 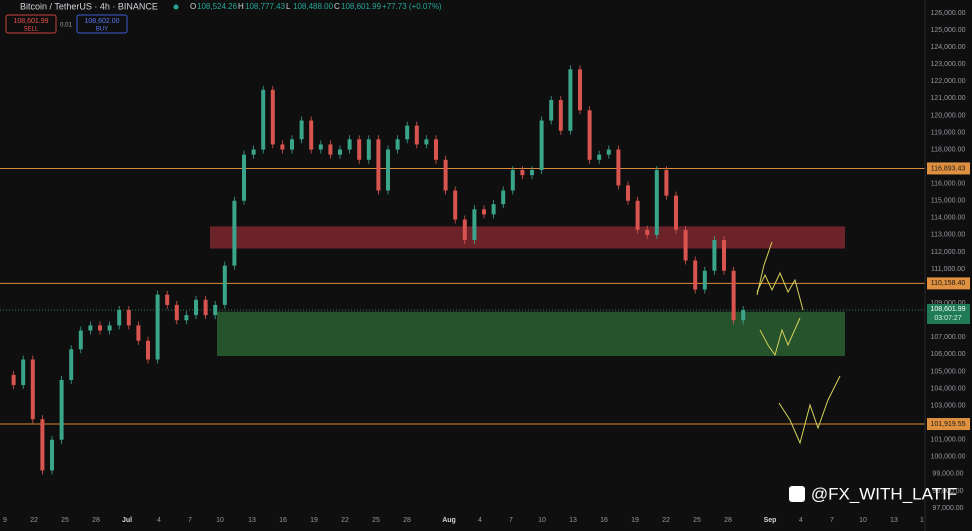 I want to click on price-tick-label: 99,000.00, so click(x=947, y=474).